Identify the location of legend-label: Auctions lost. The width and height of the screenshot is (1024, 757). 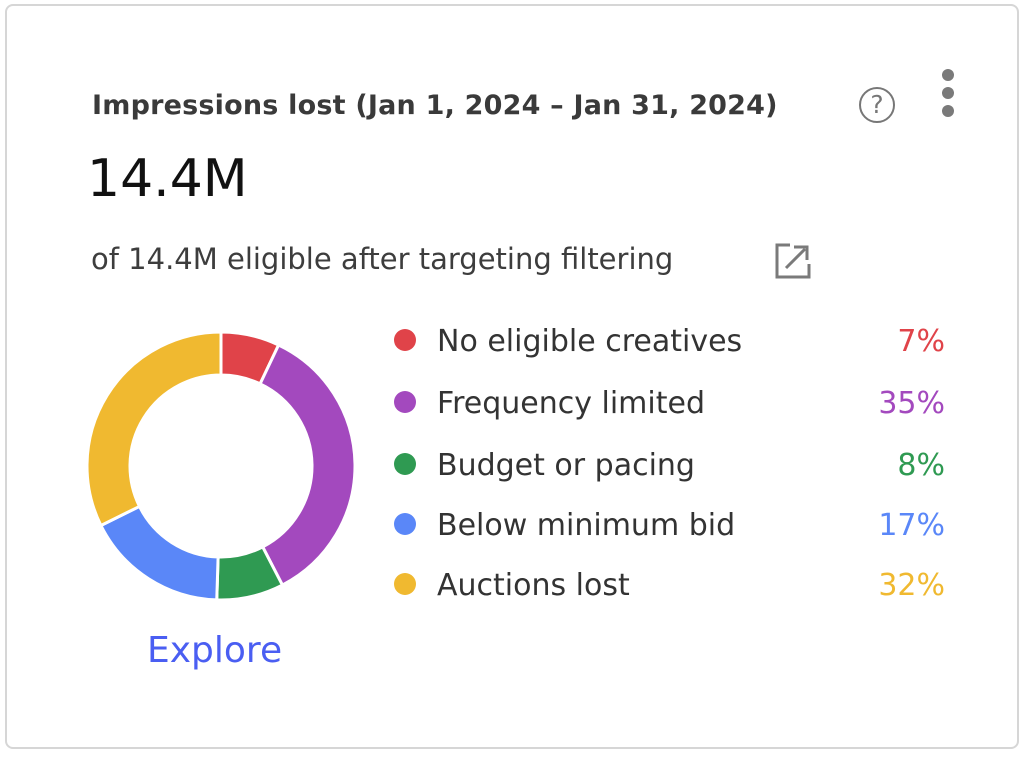
(533, 585).